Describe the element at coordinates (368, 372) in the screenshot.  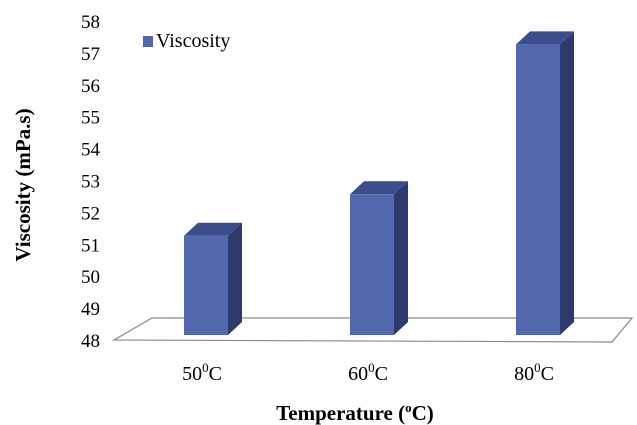
I see `x-tick-label: 600C` at that location.